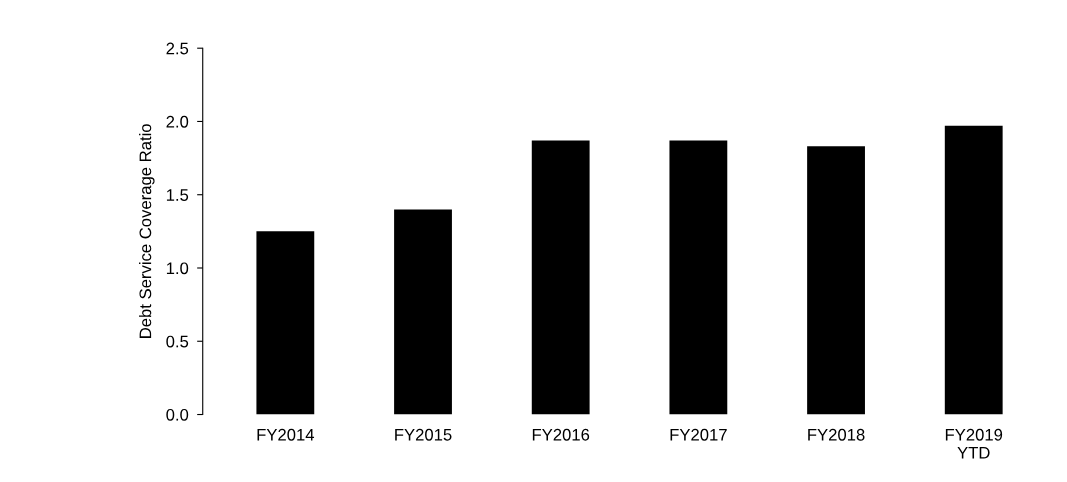 The height and width of the screenshot is (482, 1067). I want to click on x-tick-label: FY2015, so click(423, 434).